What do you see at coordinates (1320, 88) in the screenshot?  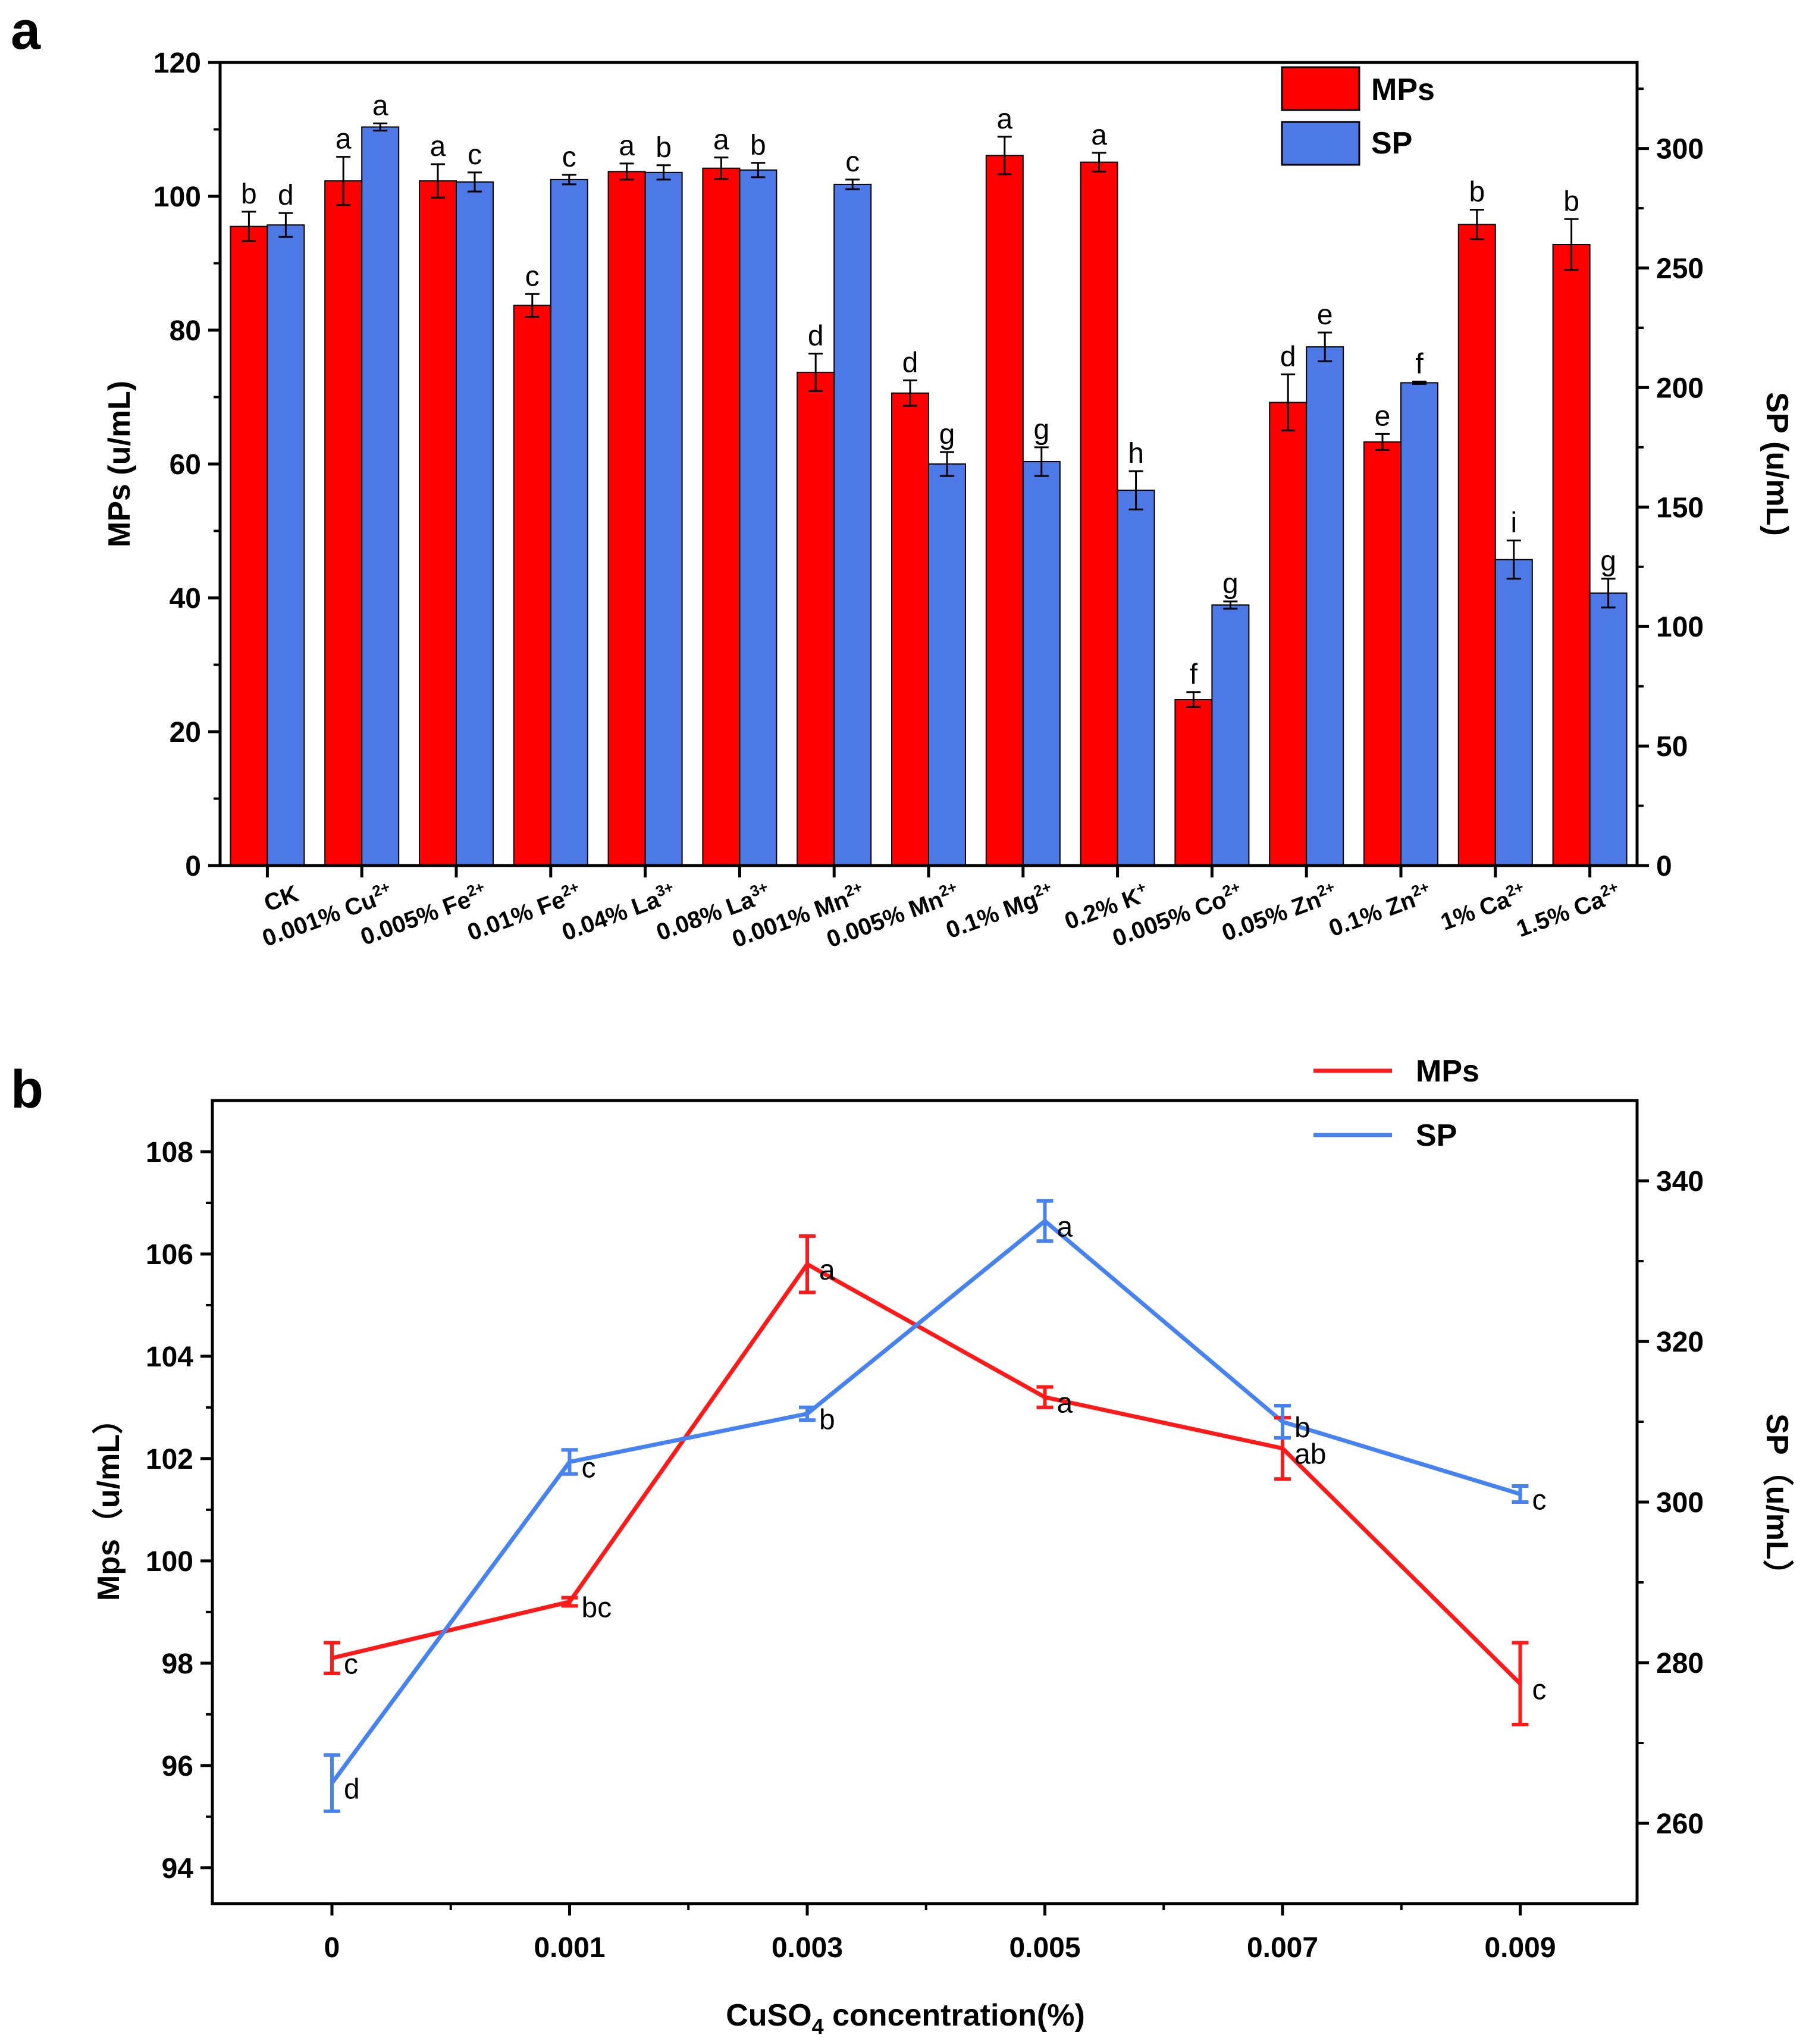 I see `legend-swatch-mps` at bounding box center [1320, 88].